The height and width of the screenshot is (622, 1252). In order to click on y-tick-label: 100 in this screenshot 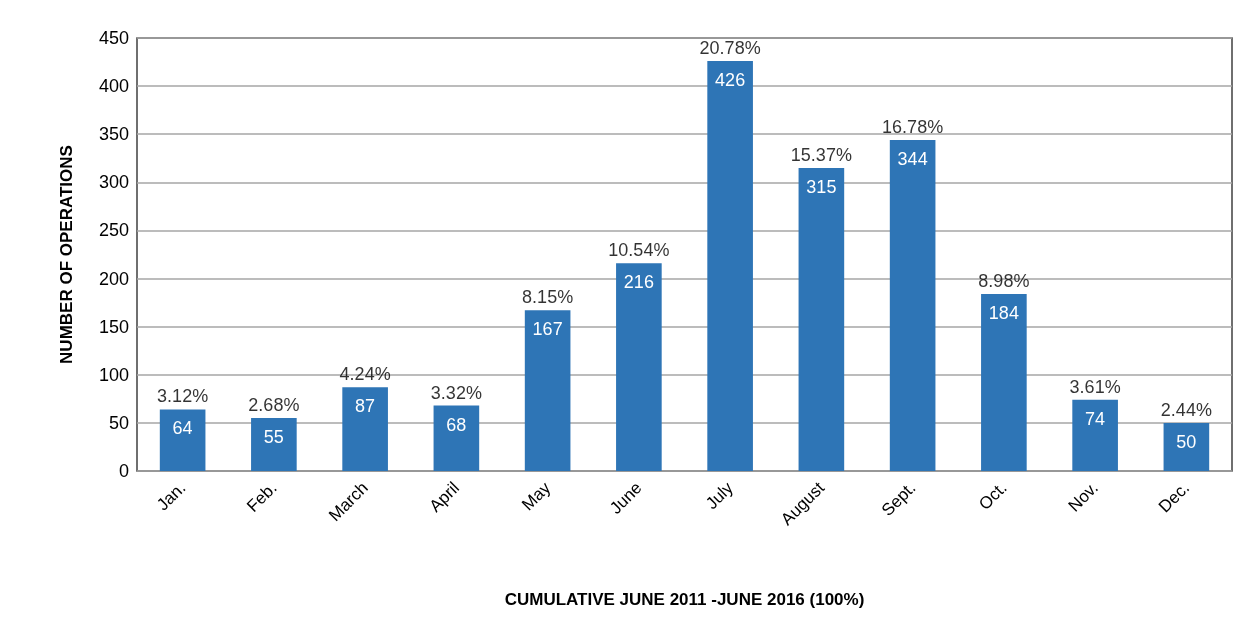, I will do `click(113, 374)`.